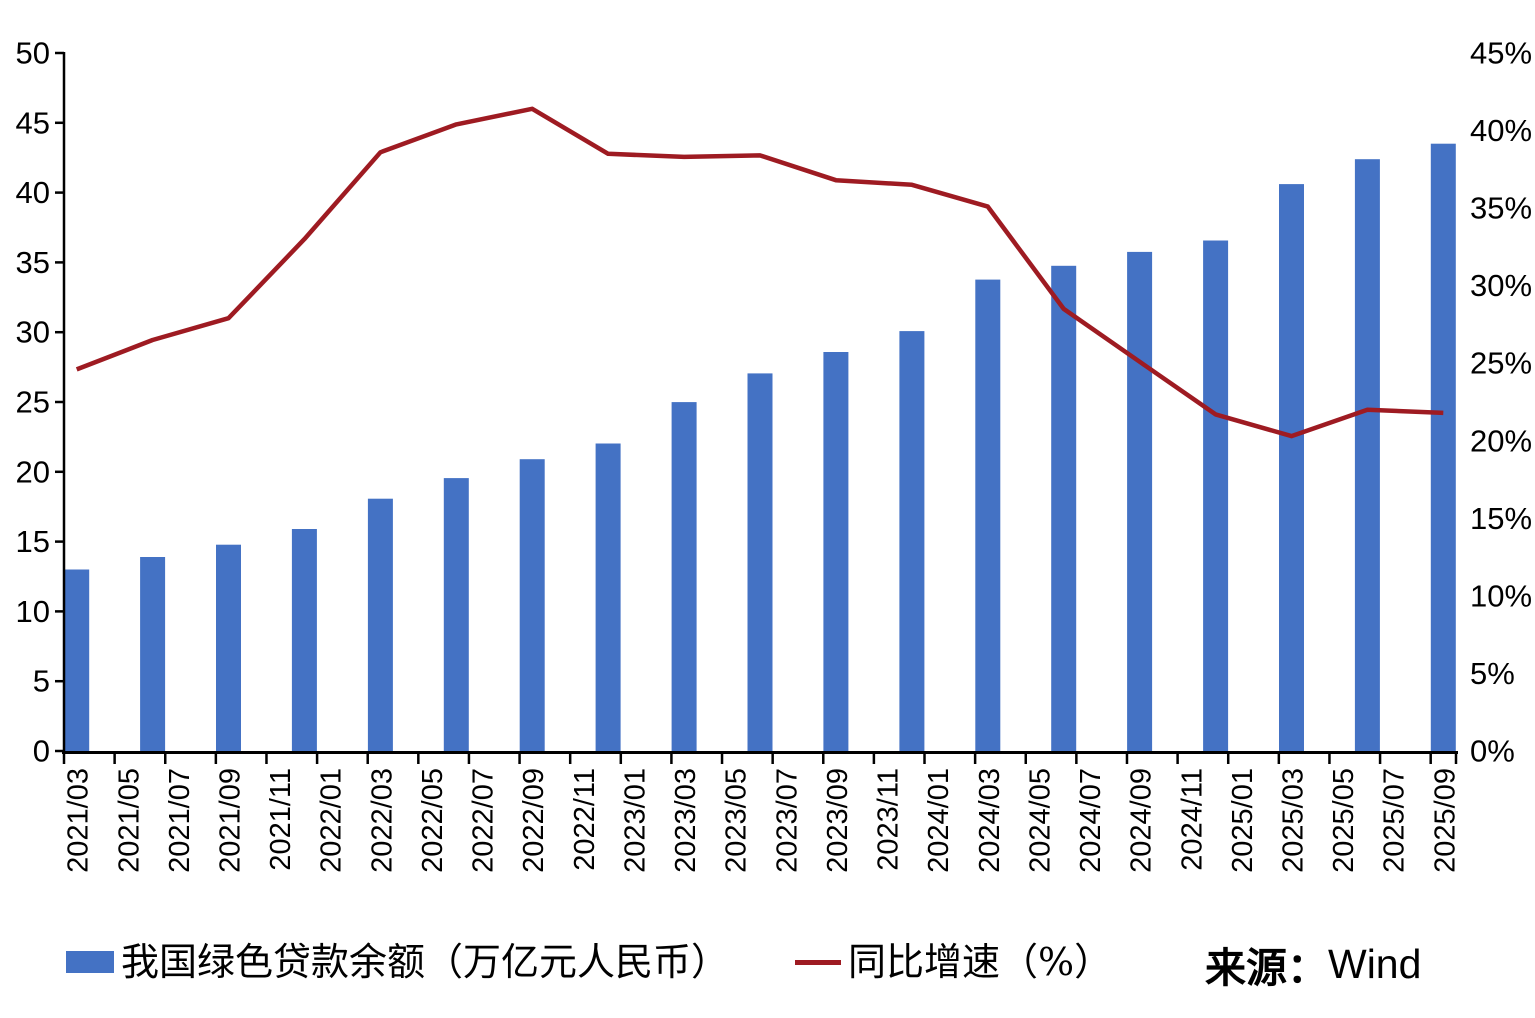  What do you see at coordinates (1344, 820) in the screenshot?
I see `x-axis-label: 2025/05` at bounding box center [1344, 820].